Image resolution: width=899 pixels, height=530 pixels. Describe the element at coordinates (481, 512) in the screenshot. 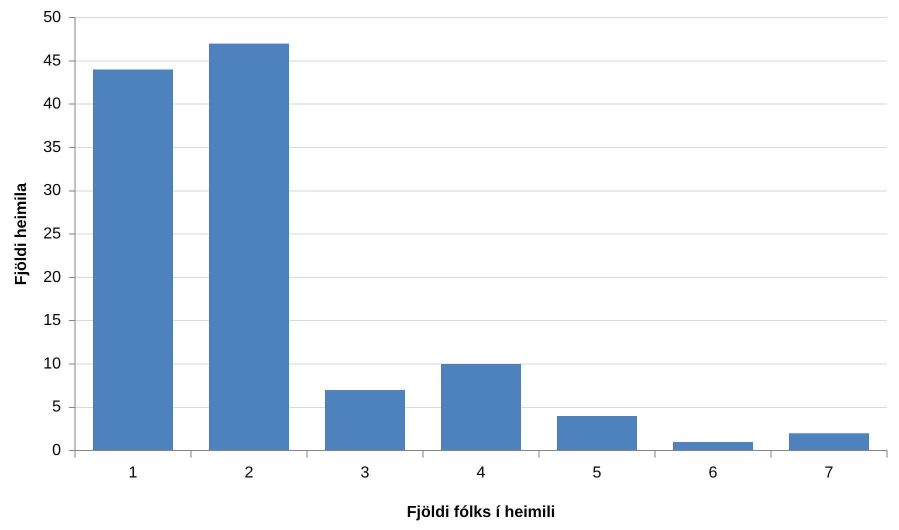

I see `x-axis-title: Fjöldi fólks í heimili` at that location.